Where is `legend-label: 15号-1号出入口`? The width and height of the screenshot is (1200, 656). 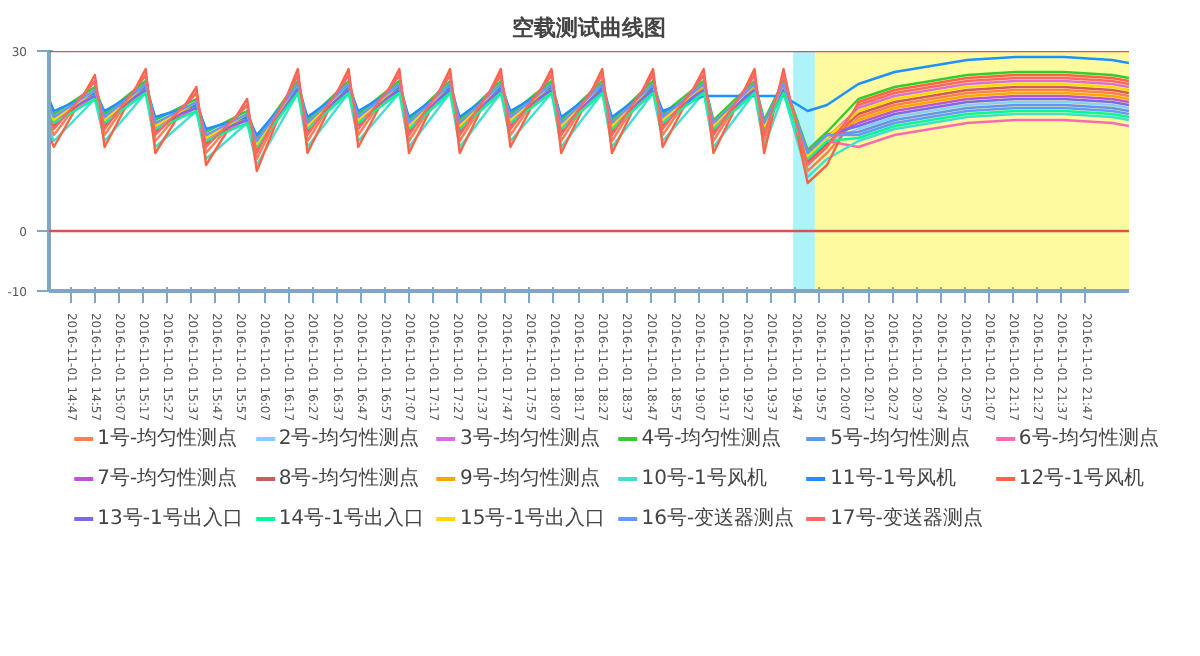 legend-label: 15号-1号出入口 is located at coordinates (533, 518).